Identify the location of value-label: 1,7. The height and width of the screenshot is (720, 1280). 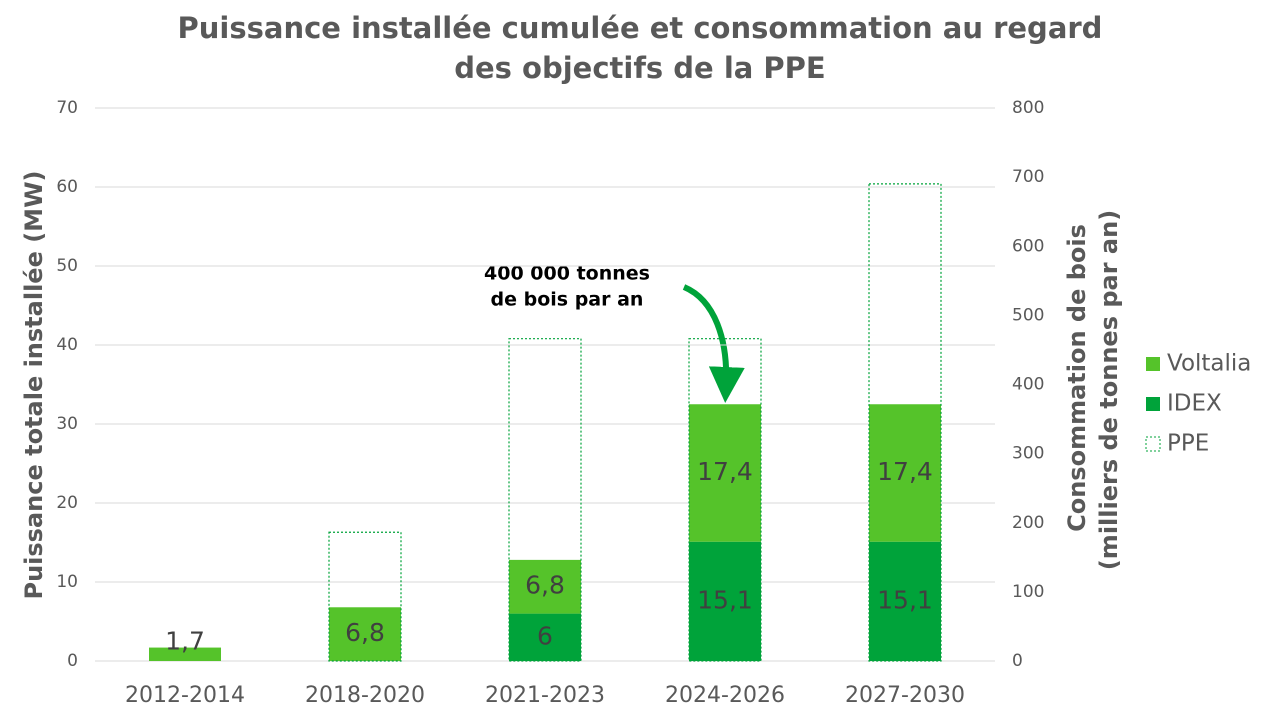
(185, 641).